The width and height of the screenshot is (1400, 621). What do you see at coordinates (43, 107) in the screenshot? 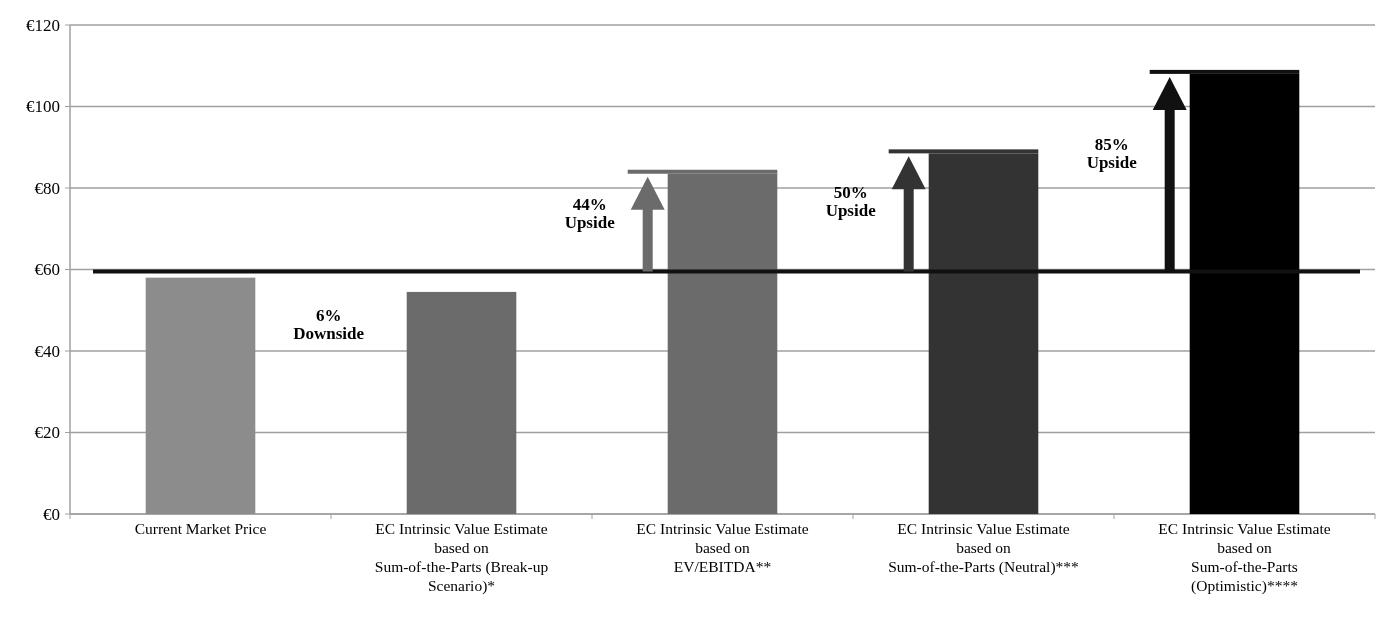
I see `y-tick-label: €100` at bounding box center [43, 107].